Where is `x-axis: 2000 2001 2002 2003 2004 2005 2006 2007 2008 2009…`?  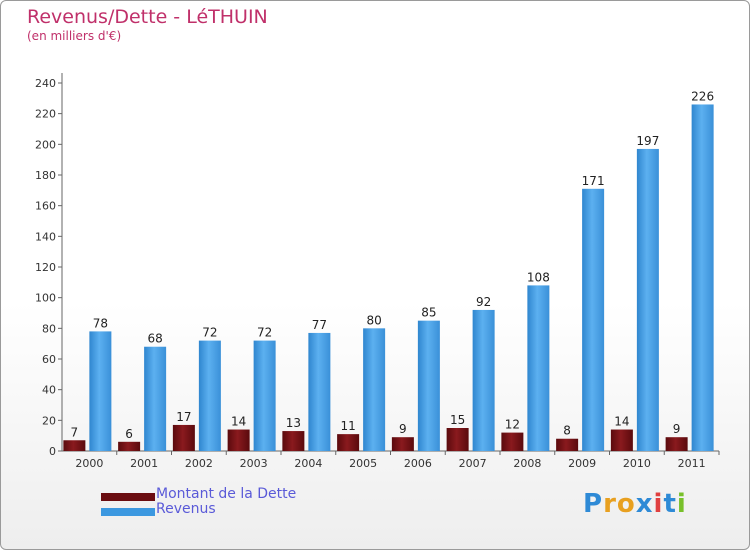 x-axis: 2000 2001 2002 2003 2004 2005 2006 2007 2008 2009… is located at coordinates (391, 460).